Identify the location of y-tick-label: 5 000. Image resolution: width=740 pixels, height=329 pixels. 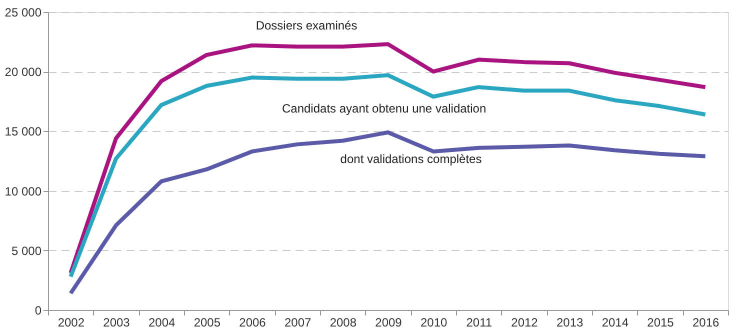
(26, 251).